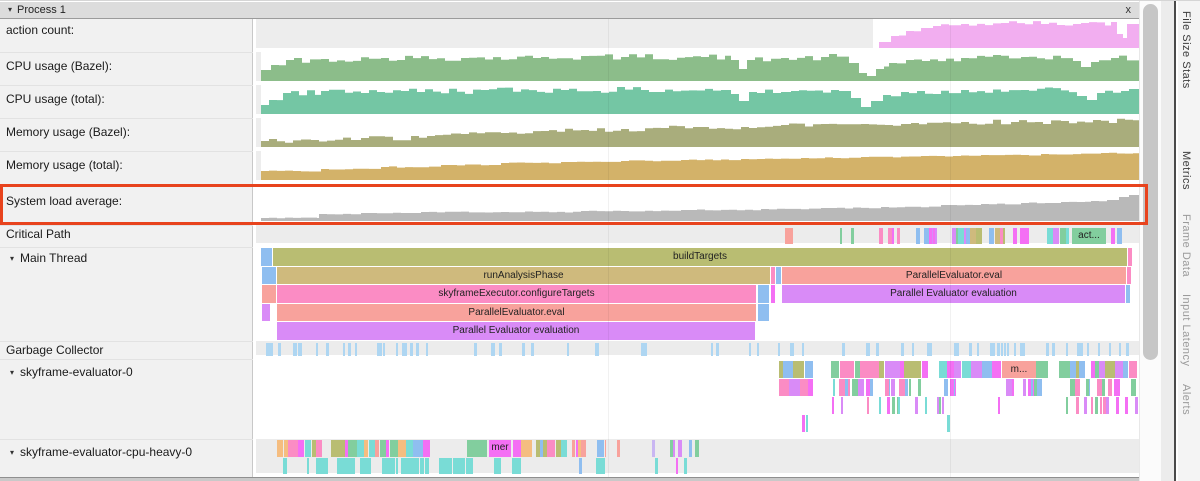 Image resolution: width=1200 pixels, height=481 pixels. I want to click on slice-mer: mer, so click(500, 448).